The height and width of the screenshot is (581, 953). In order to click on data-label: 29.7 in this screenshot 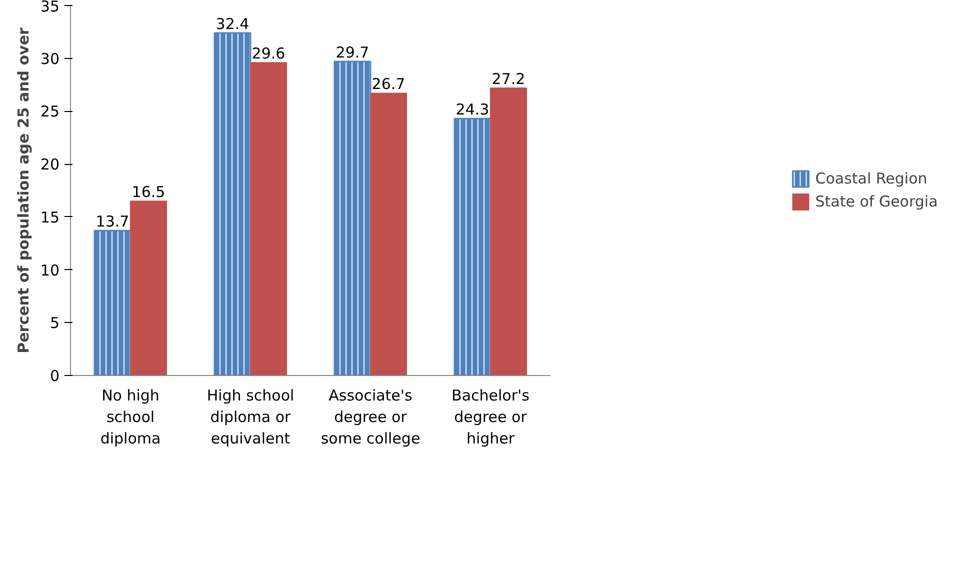, I will do `click(353, 53)`.